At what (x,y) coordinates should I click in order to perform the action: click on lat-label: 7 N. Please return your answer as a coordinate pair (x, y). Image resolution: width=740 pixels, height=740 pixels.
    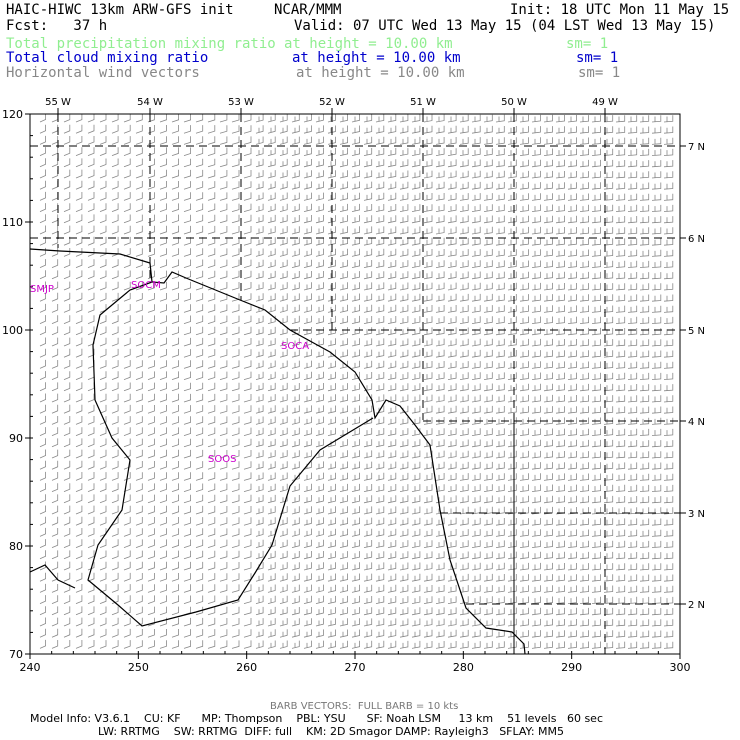
    Looking at the image, I should click on (696, 147).